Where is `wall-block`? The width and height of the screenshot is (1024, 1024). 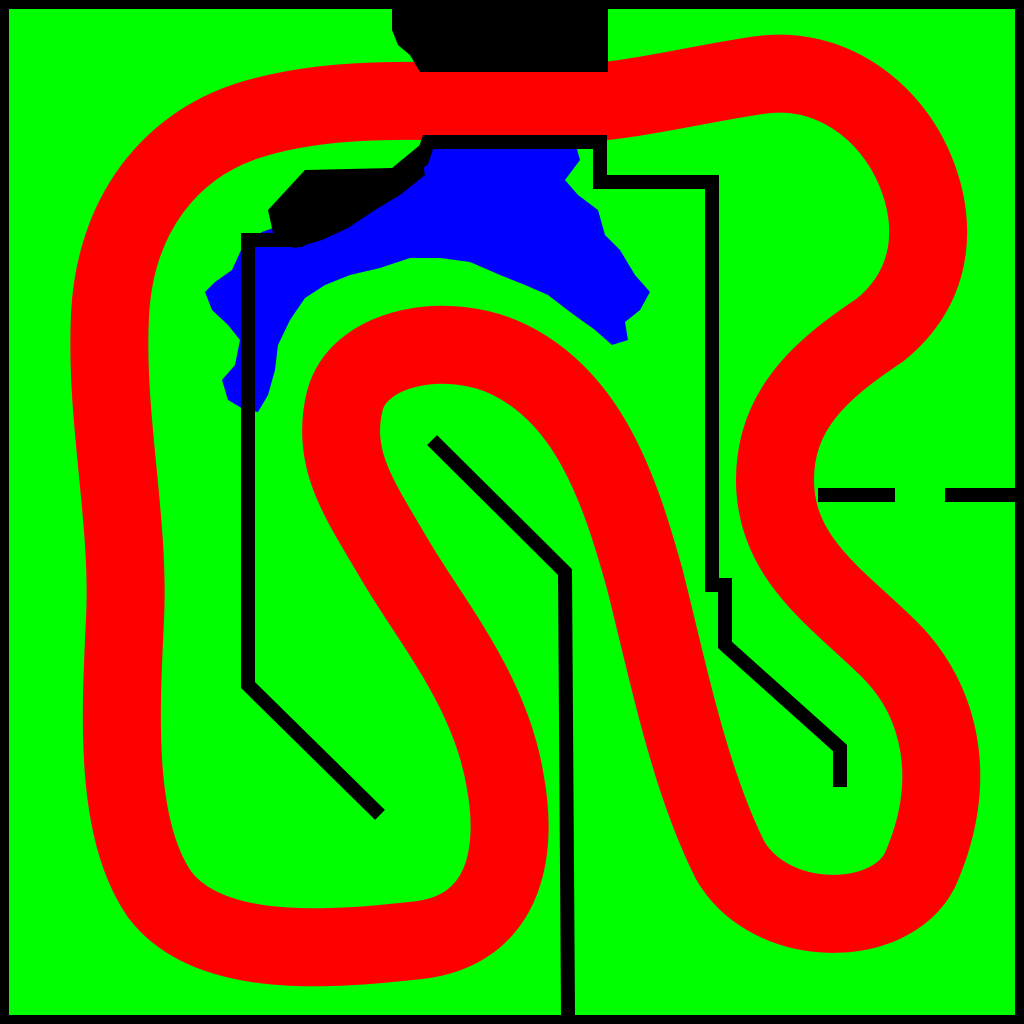 wall-block is located at coordinates (346, 196).